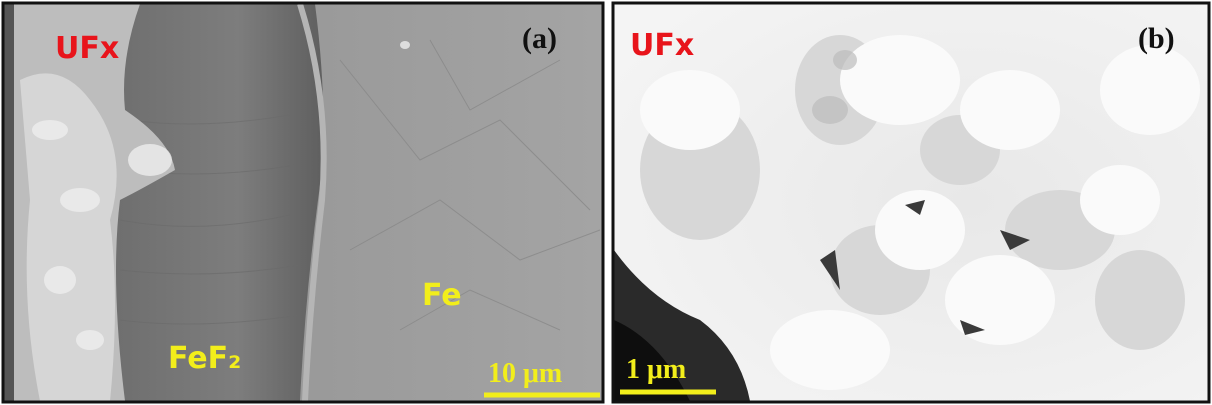 This screenshot has height=405, width=1212. What do you see at coordinates (656, 369) in the screenshot?
I see `scale-bar-label: 1 μm` at bounding box center [656, 369].